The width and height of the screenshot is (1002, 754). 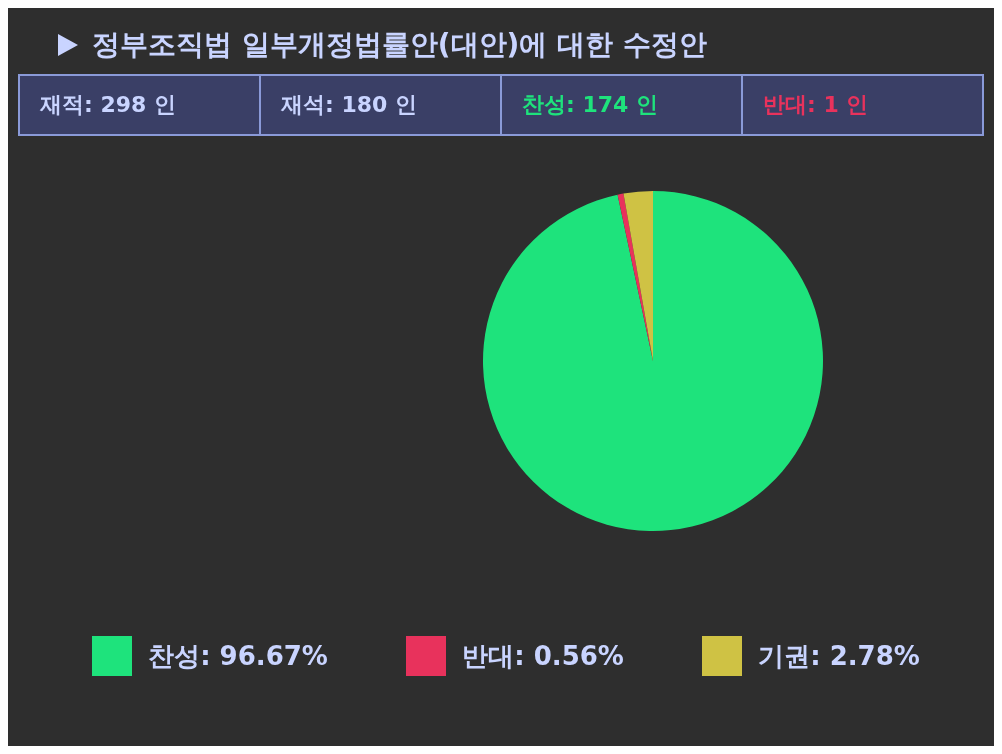 What do you see at coordinates (620, 105) in the screenshot?
I see `text: 찬성: 174 인` at bounding box center [620, 105].